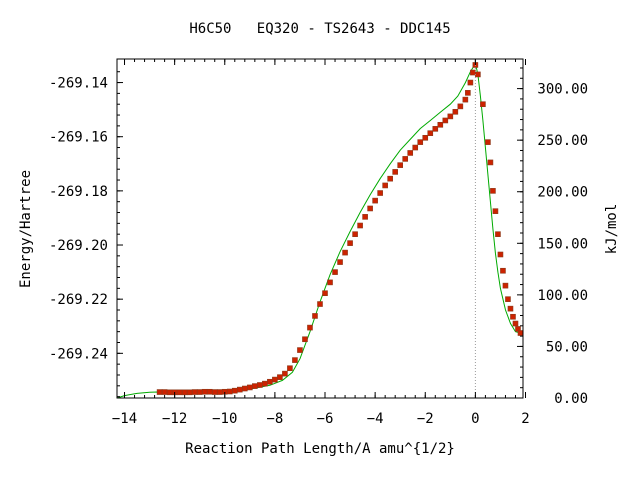 The image size is (640, 480). Describe the element at coordinates (224, 419) in the screenshot. I see `x-tick-label: −10` at that location.